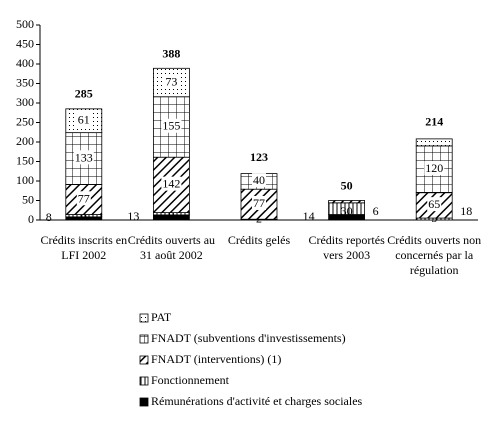  I want to click on y-tick-label: 300, so click(25, 102).